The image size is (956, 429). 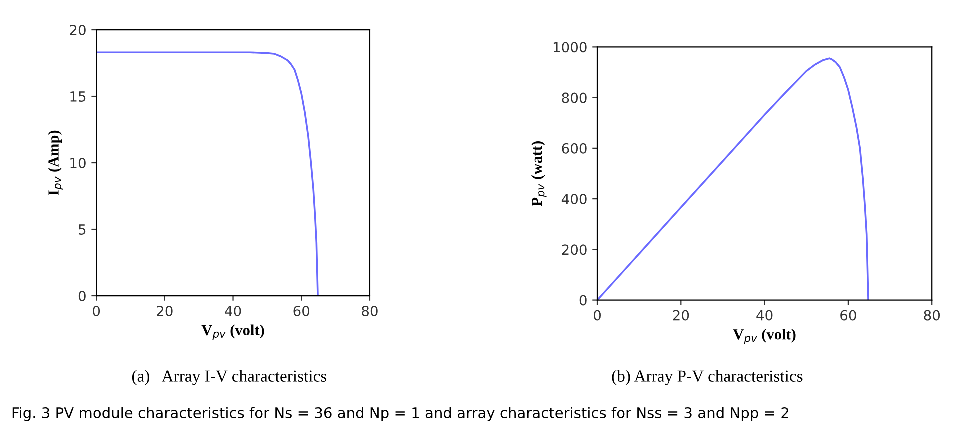 What do you see at coordinates (539, 174) in the screenshot?
I see `y-axis-title: P$_{pv}$ (watt)` at bounding box center [539, 174].